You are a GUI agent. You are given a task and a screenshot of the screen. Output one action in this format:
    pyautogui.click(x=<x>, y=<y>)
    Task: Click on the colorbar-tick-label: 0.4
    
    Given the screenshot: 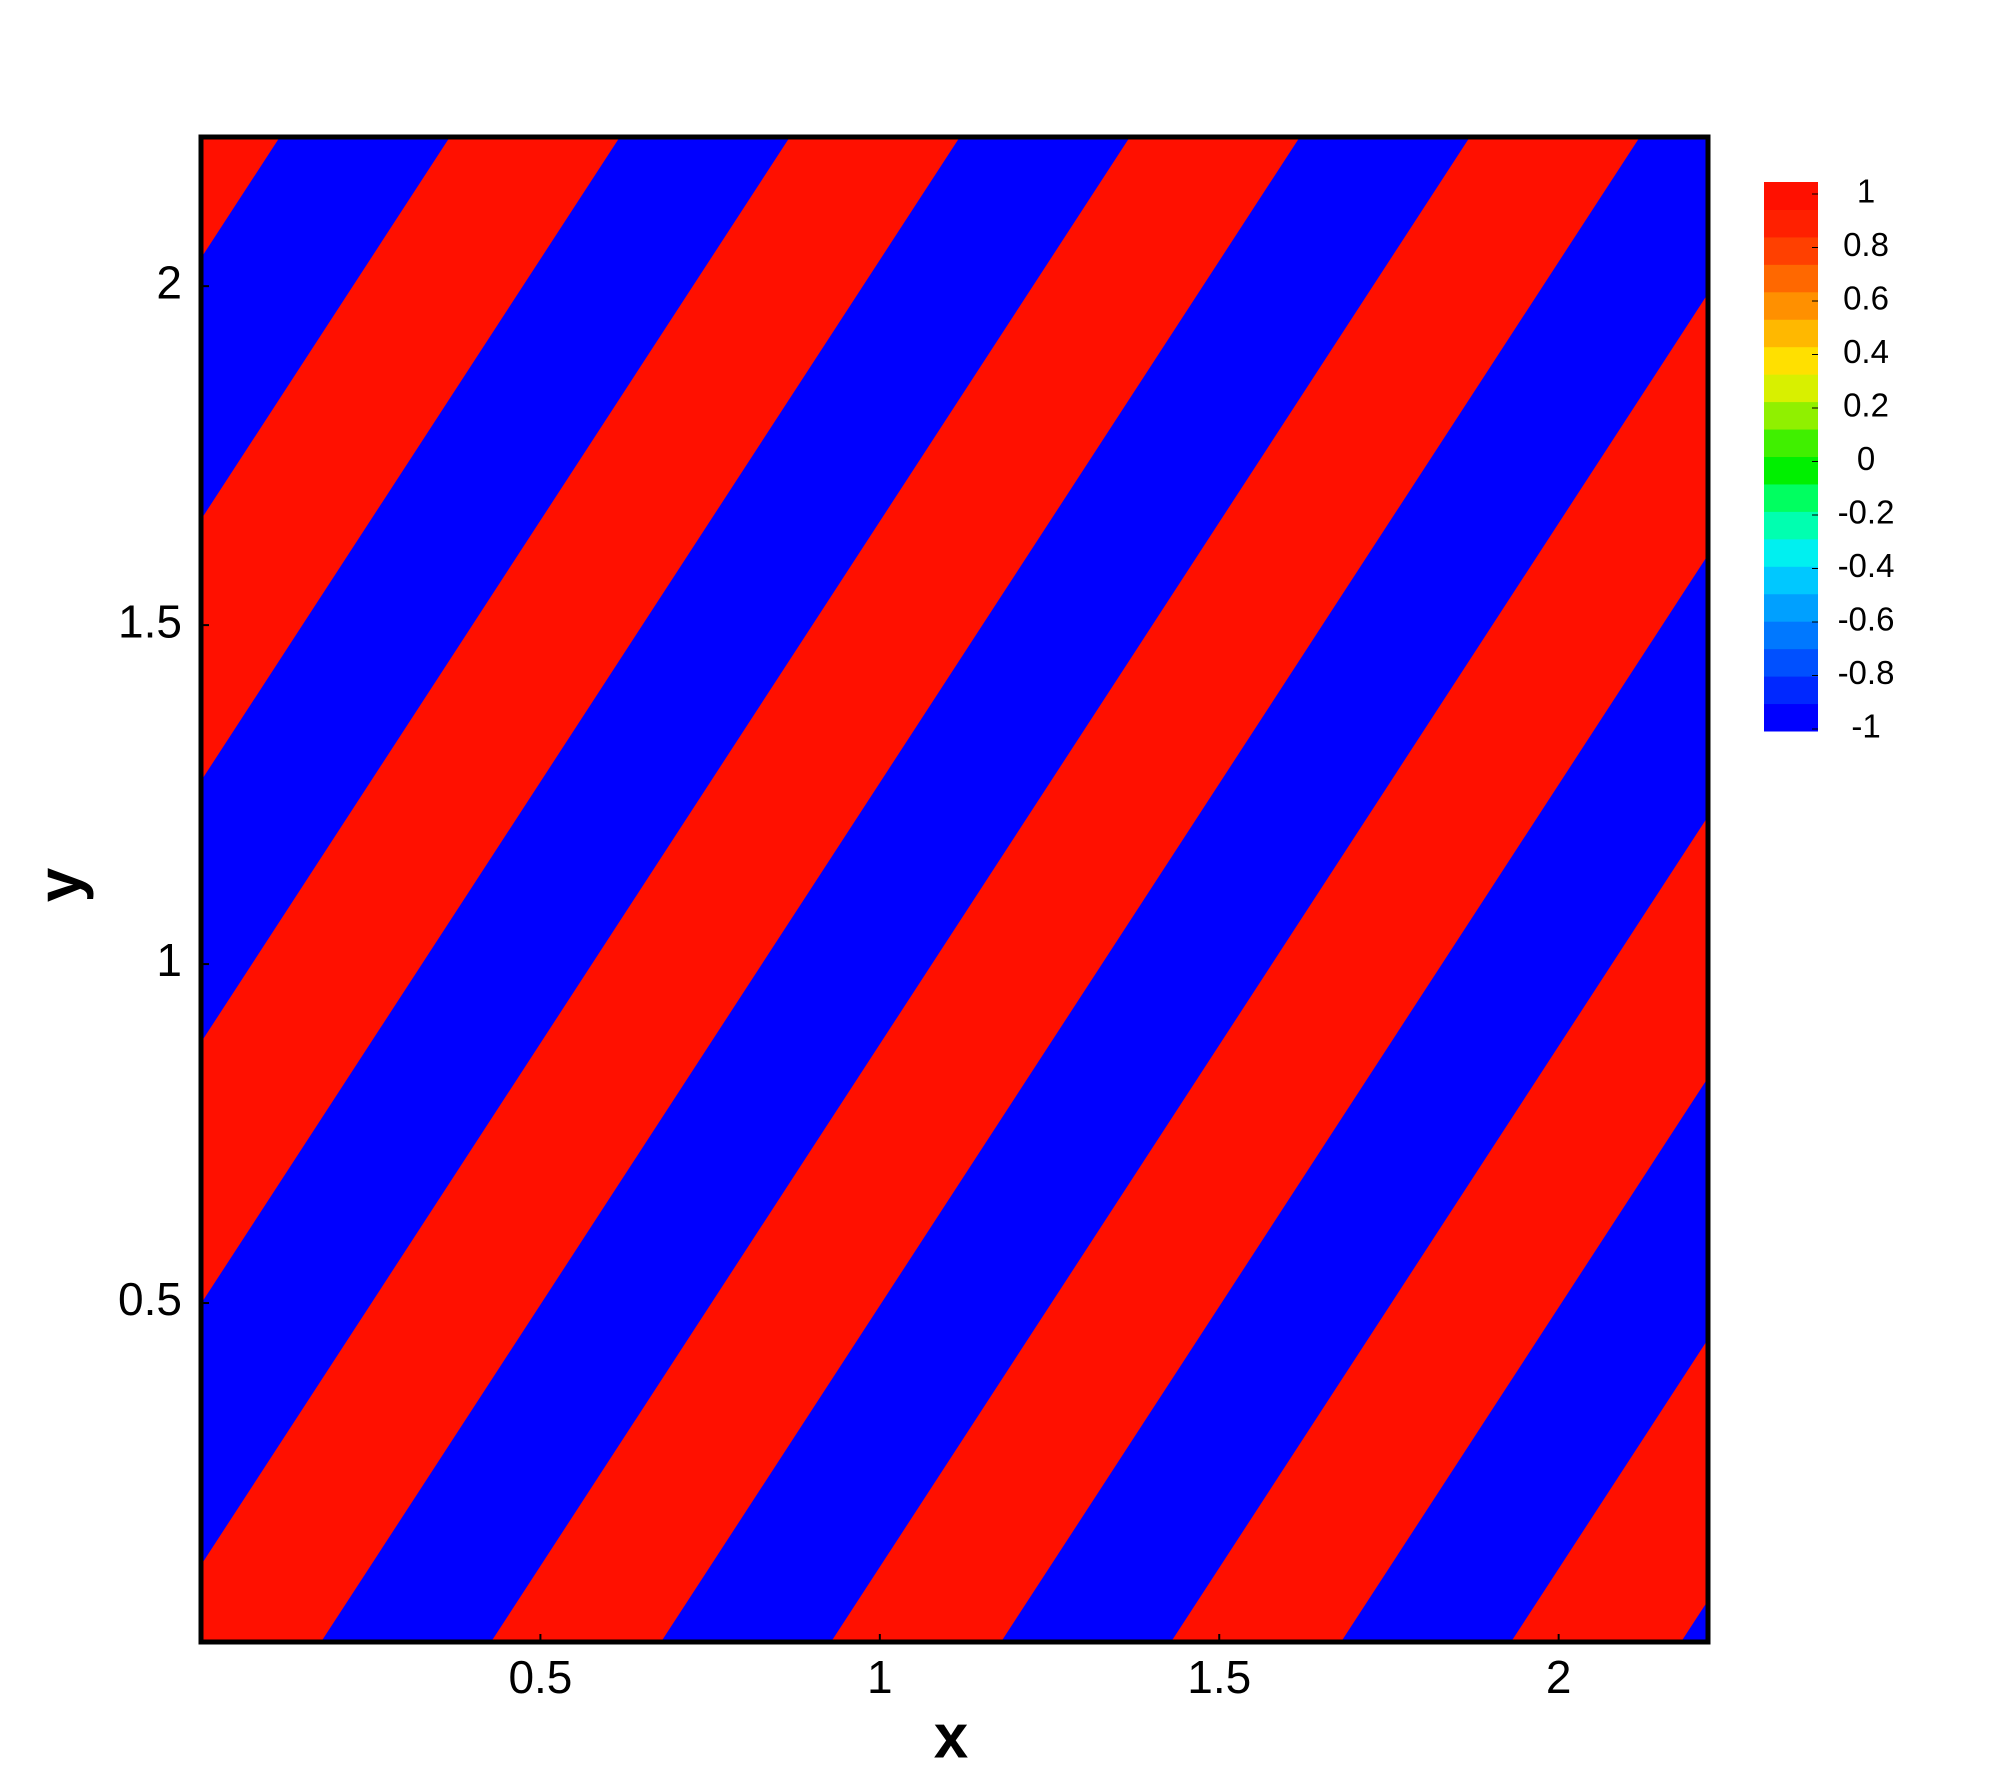 What is the action you would take?
    pyautogui.click(x=1866, y=351)
    